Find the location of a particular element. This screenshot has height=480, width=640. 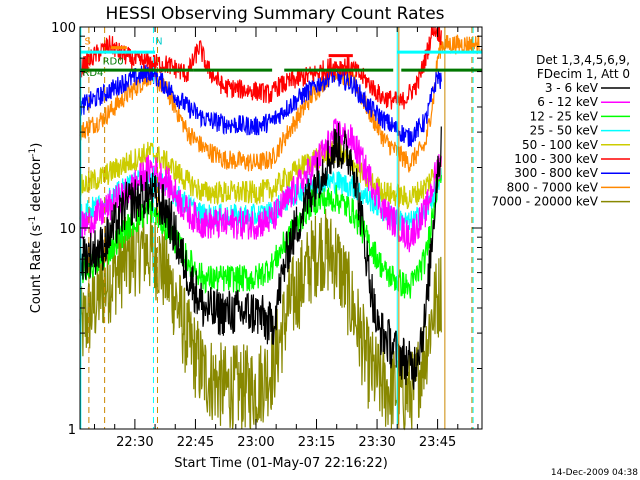

legend-label-800-7000-kev: 800 - 7000 keV is located at coordinates (553, 187).